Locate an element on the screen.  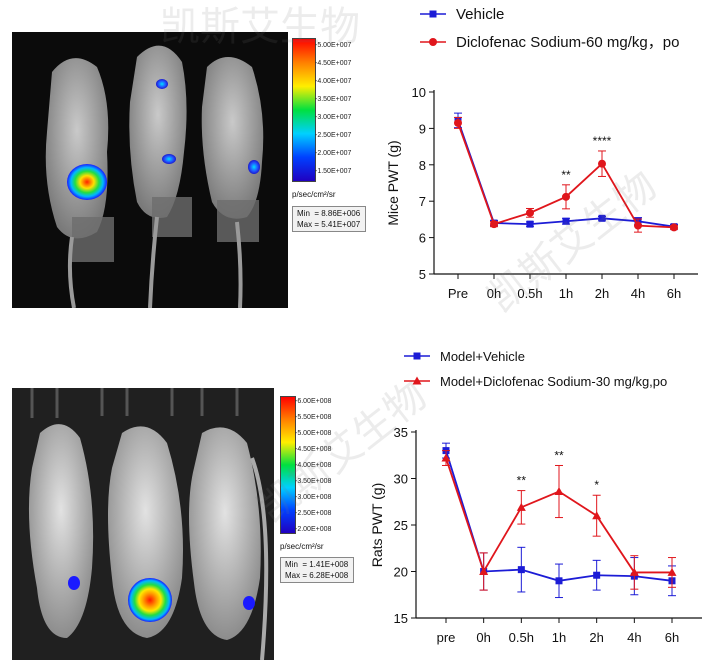
y-tick-label: 8 is located at coordinates (422, 165).